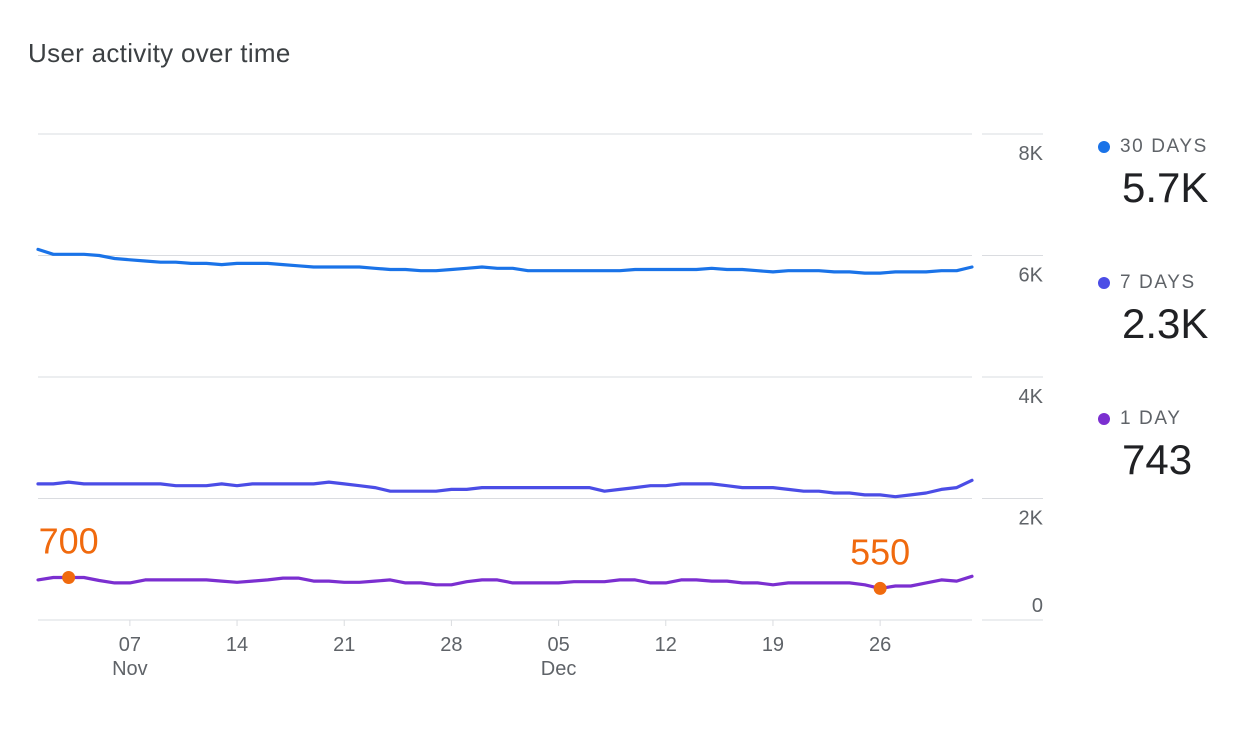 This screenshot has height=736, width=1258. Describe the element at coordinates (1031, 154) in the screenshot. I see `y-tick-label-8K: 8K` at that location.